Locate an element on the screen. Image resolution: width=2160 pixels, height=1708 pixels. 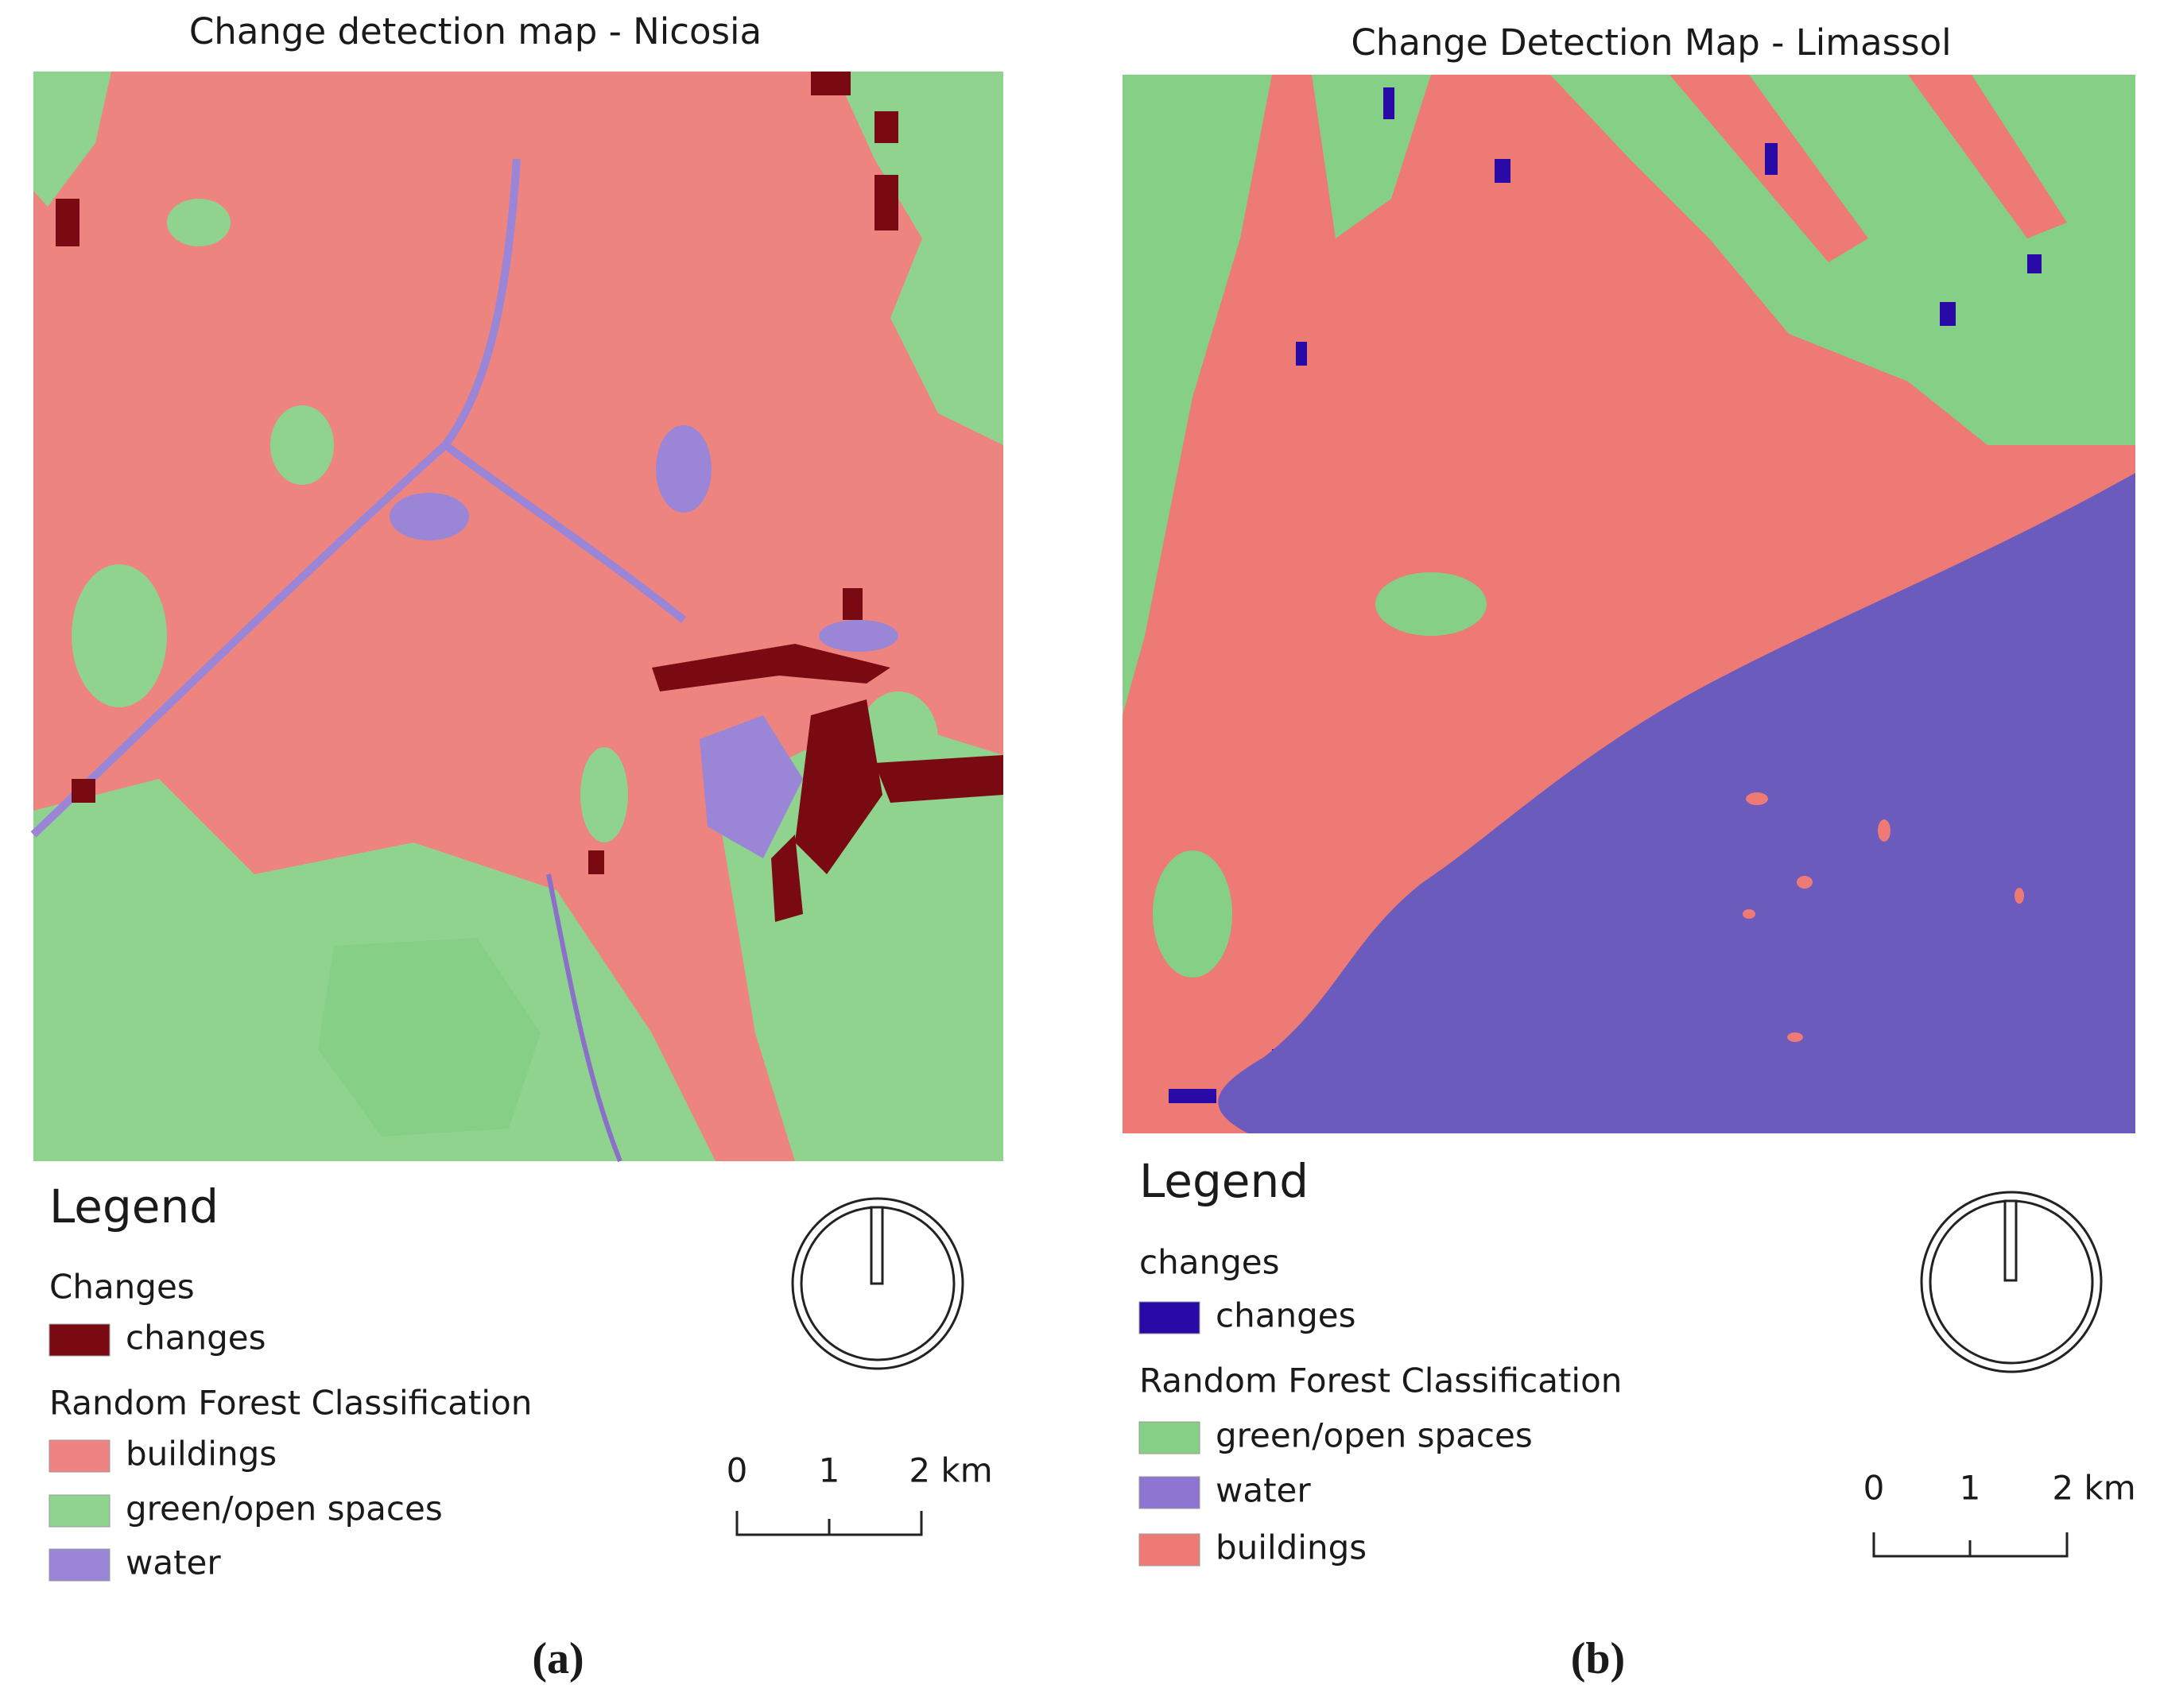
scale-bars is located at coordinates (1402, 1534).